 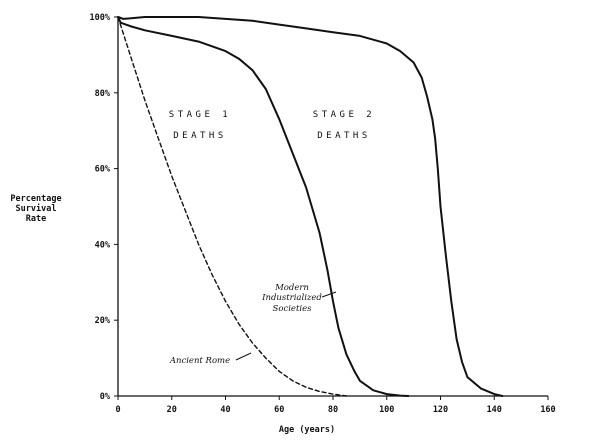 What do you see at coordinates (225, 410) in the screenshot?
I see `x-tick-label: 40` at bounding box center [225, 410].